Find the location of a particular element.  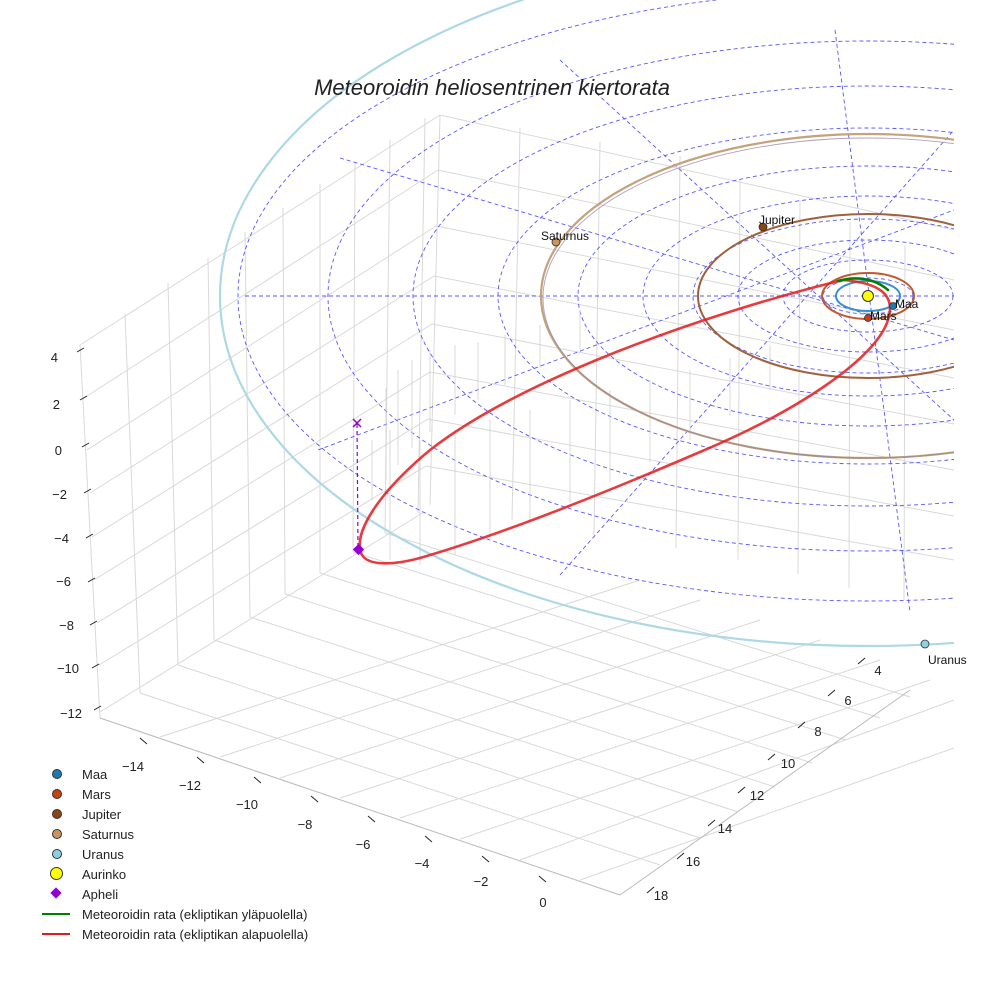

jupiter-label: Jupiter is located at coordinates (777, 220).